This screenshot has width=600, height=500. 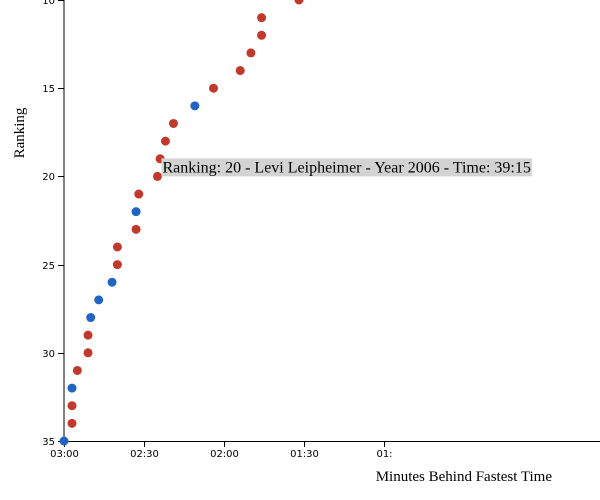 I want to click on tooltip-background, so click(x=346, y=167).